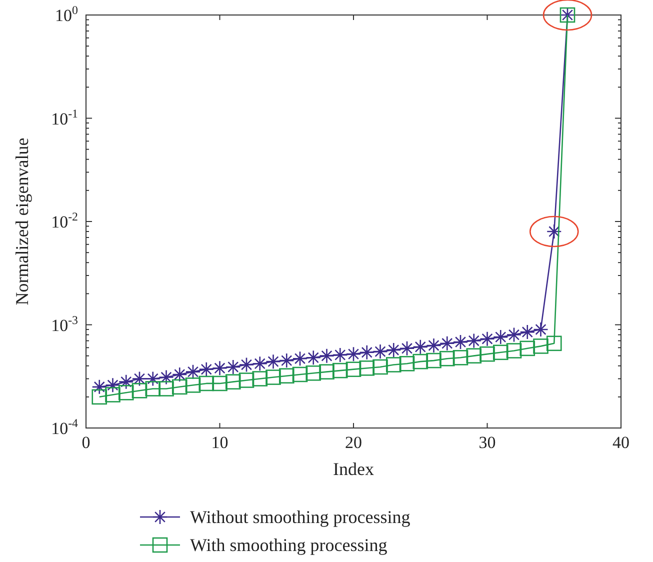 The width and height of the screenshot is (653, 562). What do you see at coordinates (22, 222) in the screenshot?
I see `y-axis-title: Normalized eigenvalue` at bounding box center [22, 222].